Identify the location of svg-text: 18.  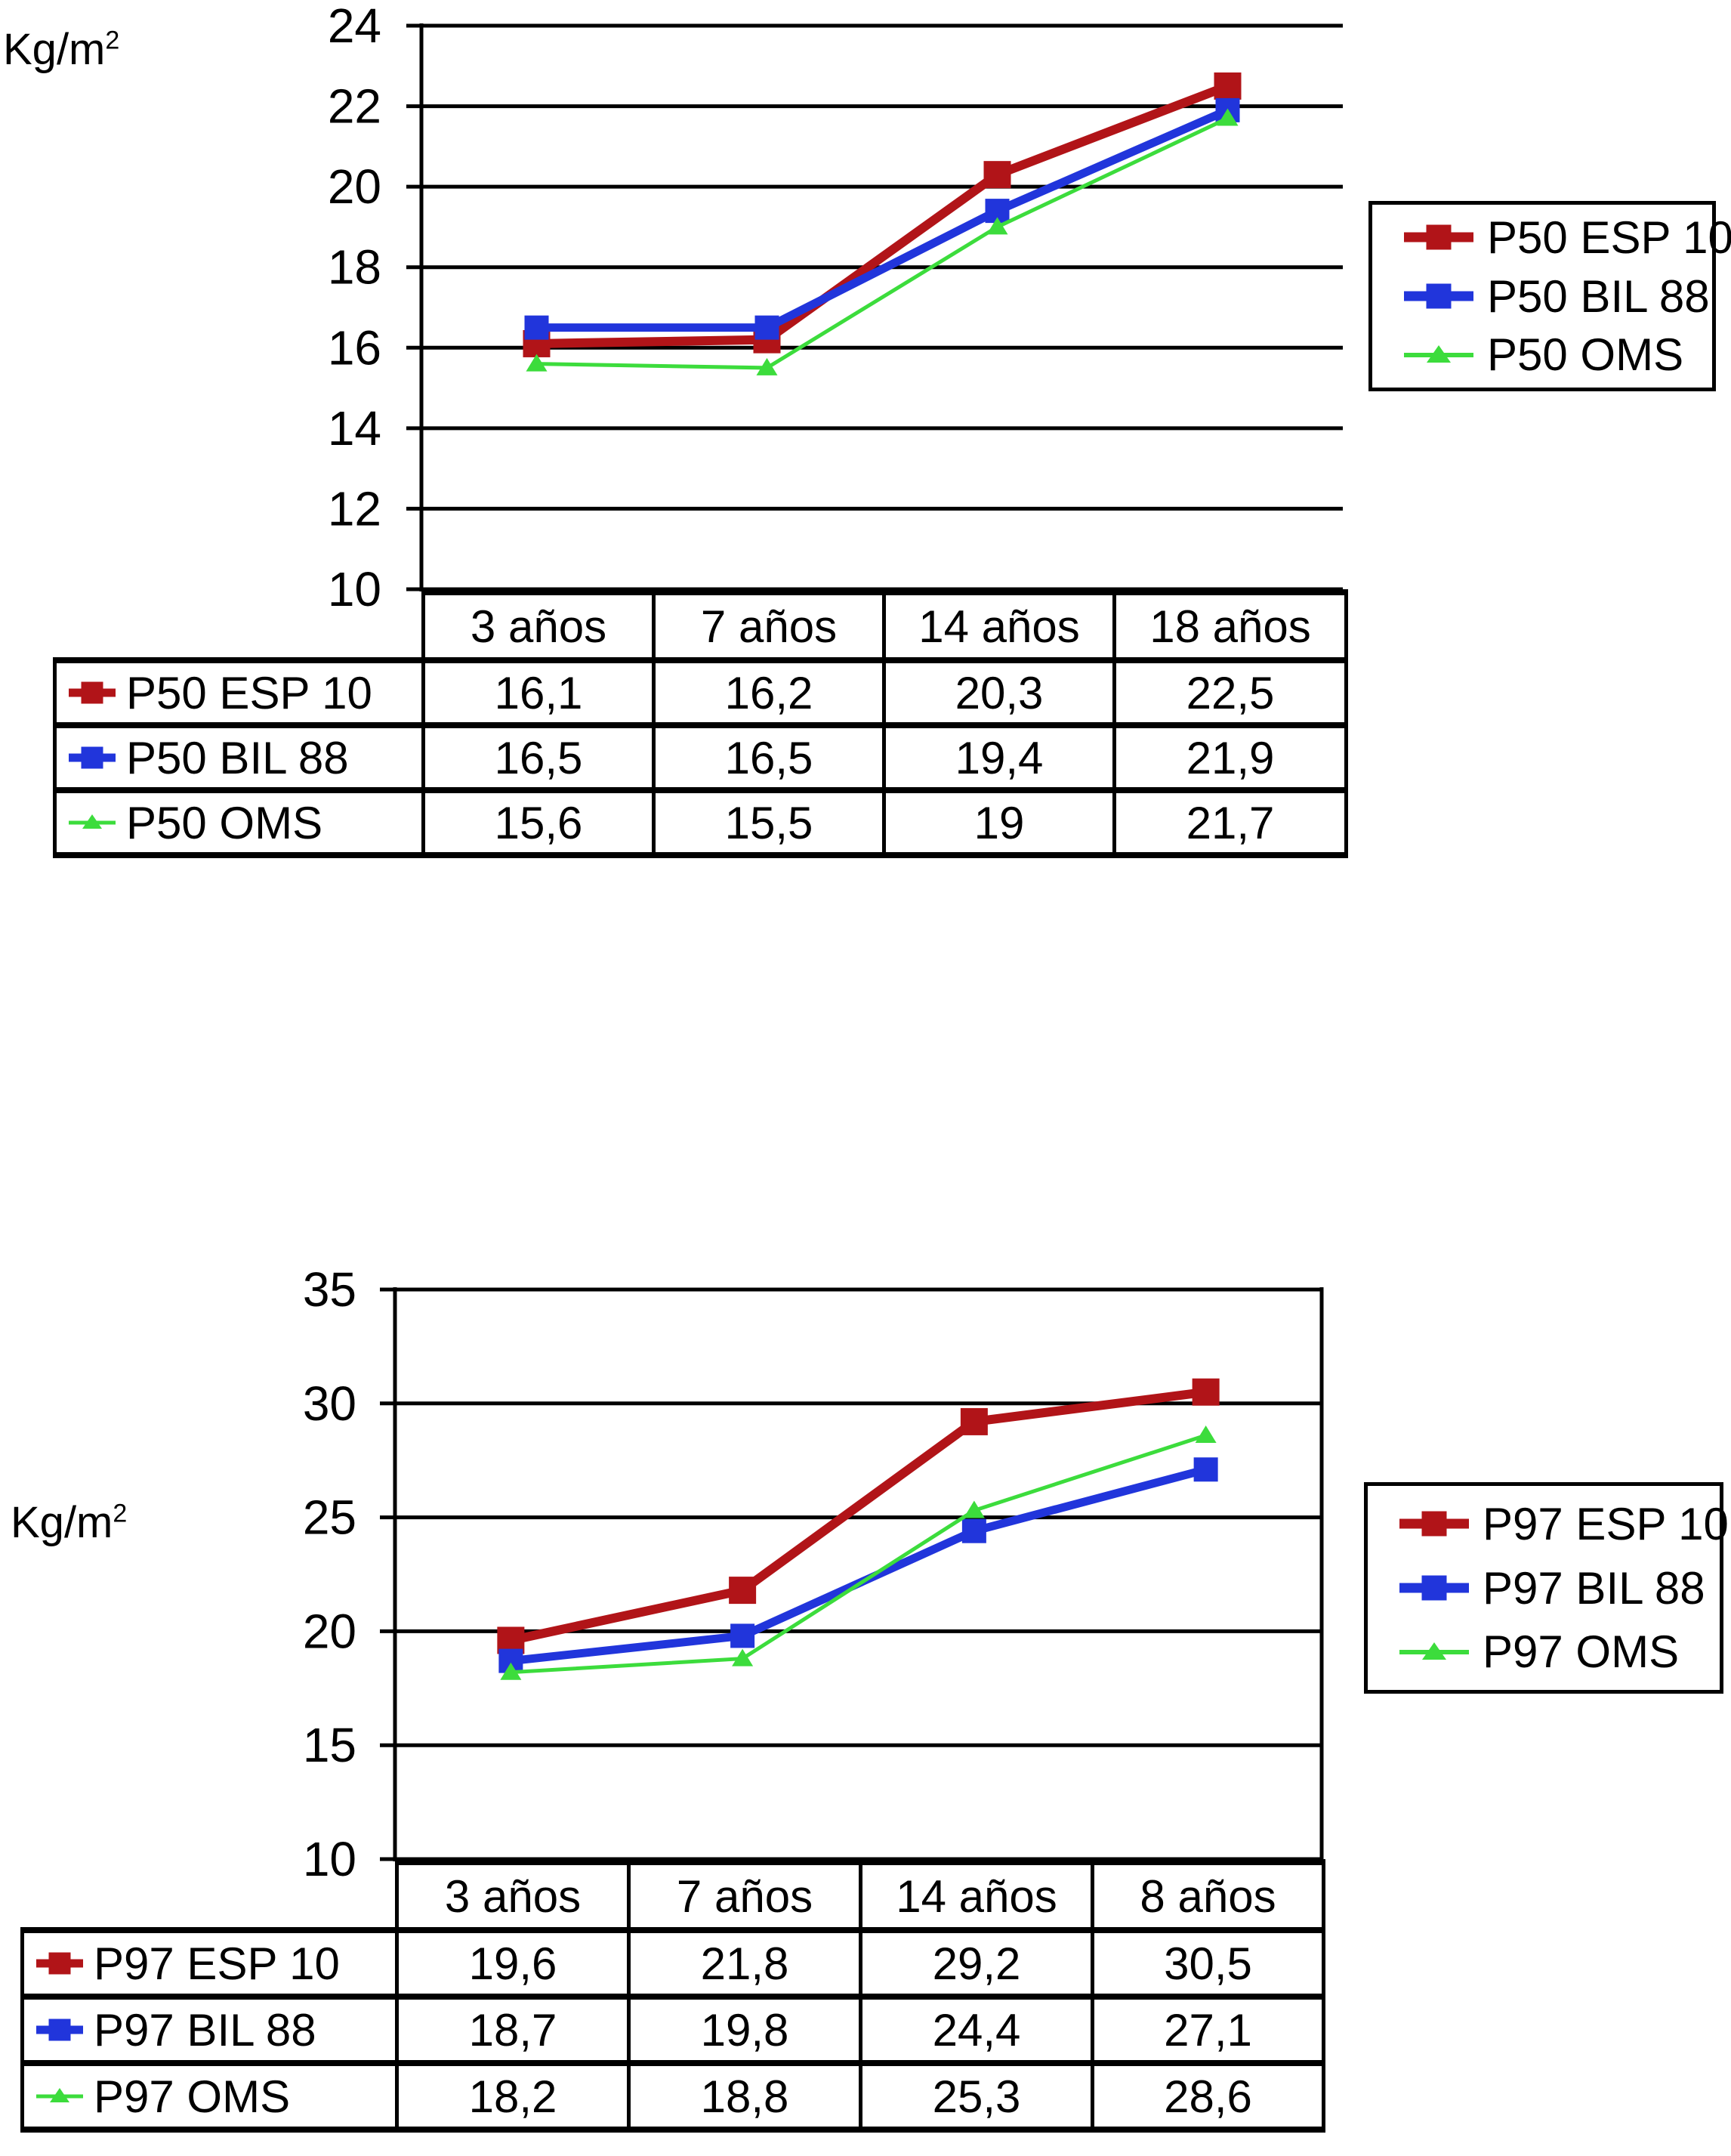
(354, 267).